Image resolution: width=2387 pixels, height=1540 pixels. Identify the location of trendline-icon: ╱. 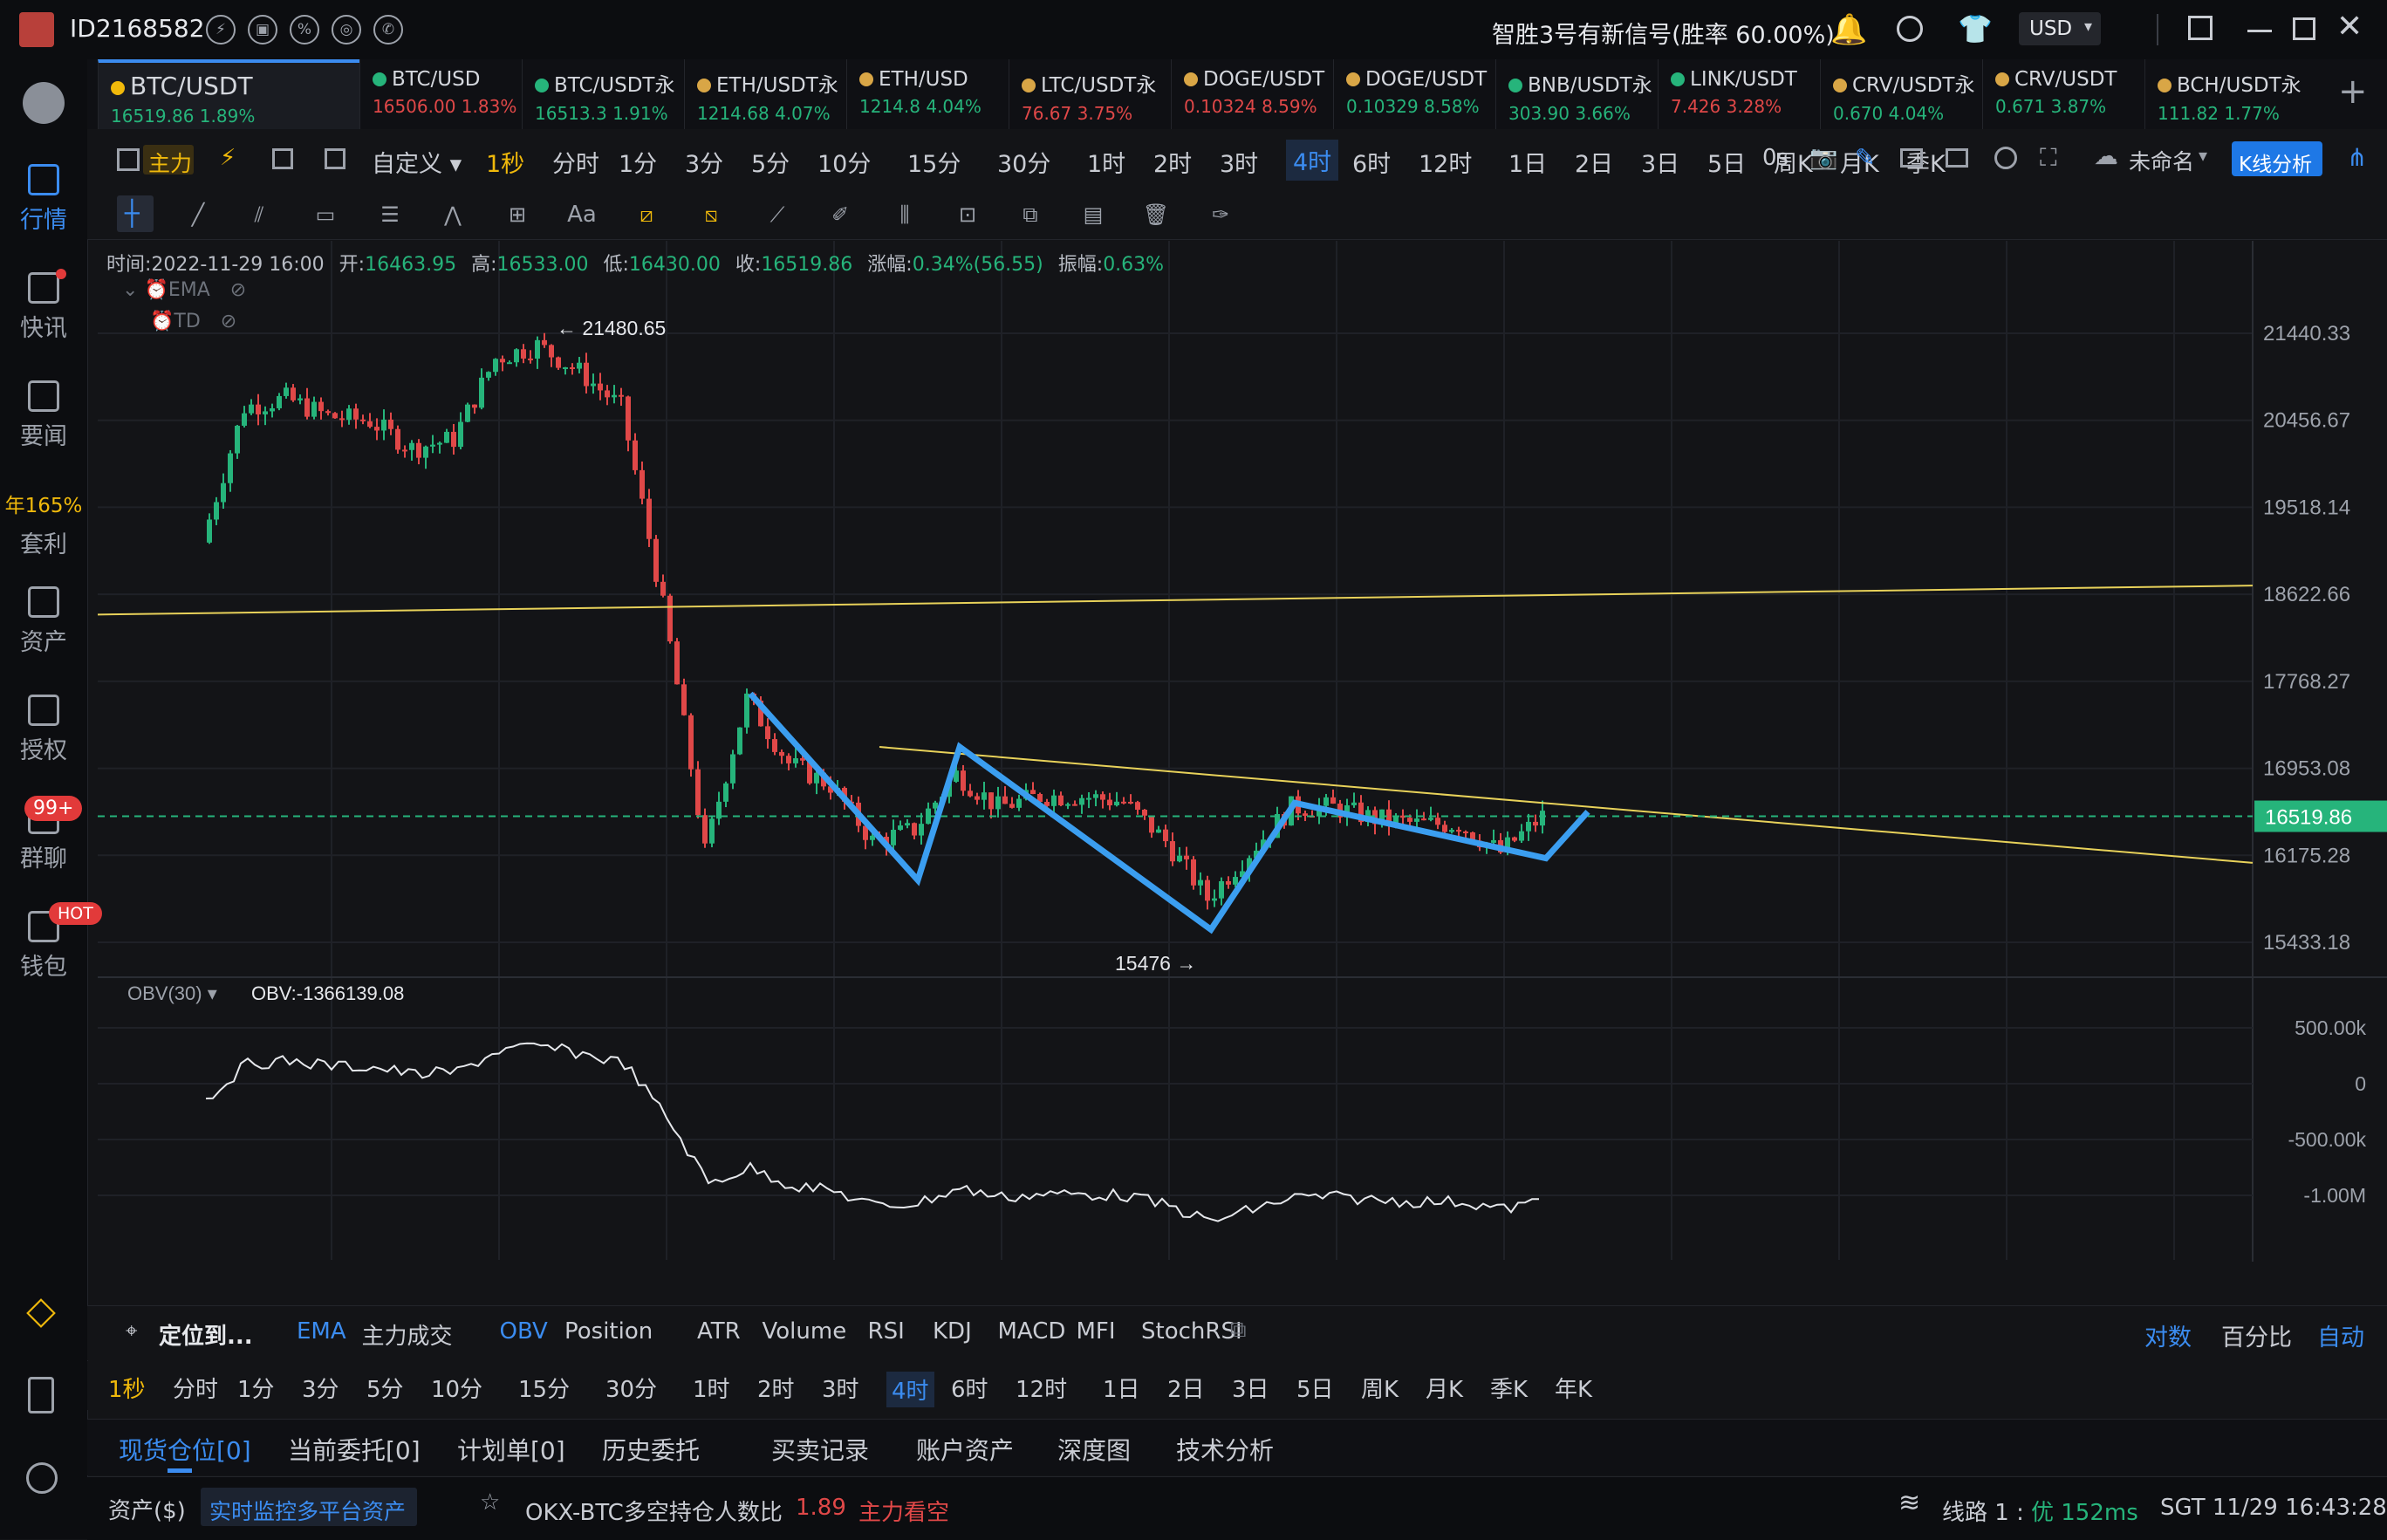
(198, 214).